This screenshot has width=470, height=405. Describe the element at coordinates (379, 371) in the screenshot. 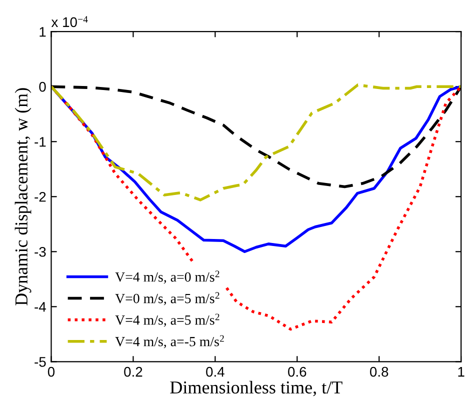

I see `x-tick-label: 0.8` at that location.